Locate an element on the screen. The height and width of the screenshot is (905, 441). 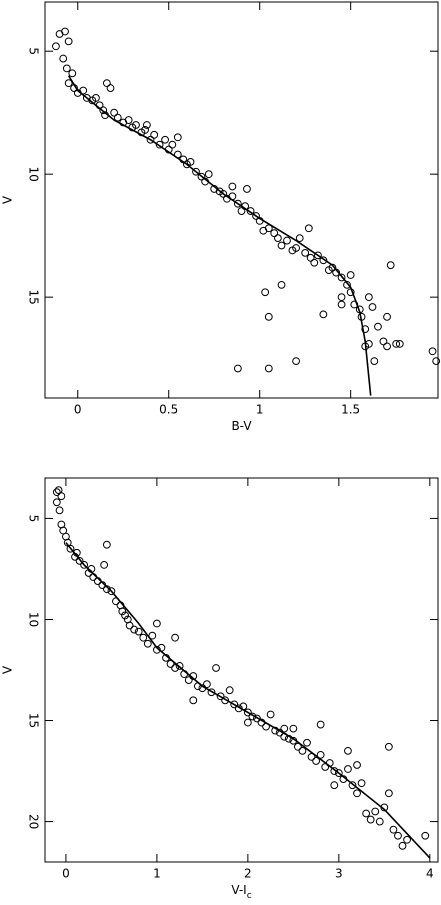
x-tick-label: 4 is located at coordinates (430, 874).